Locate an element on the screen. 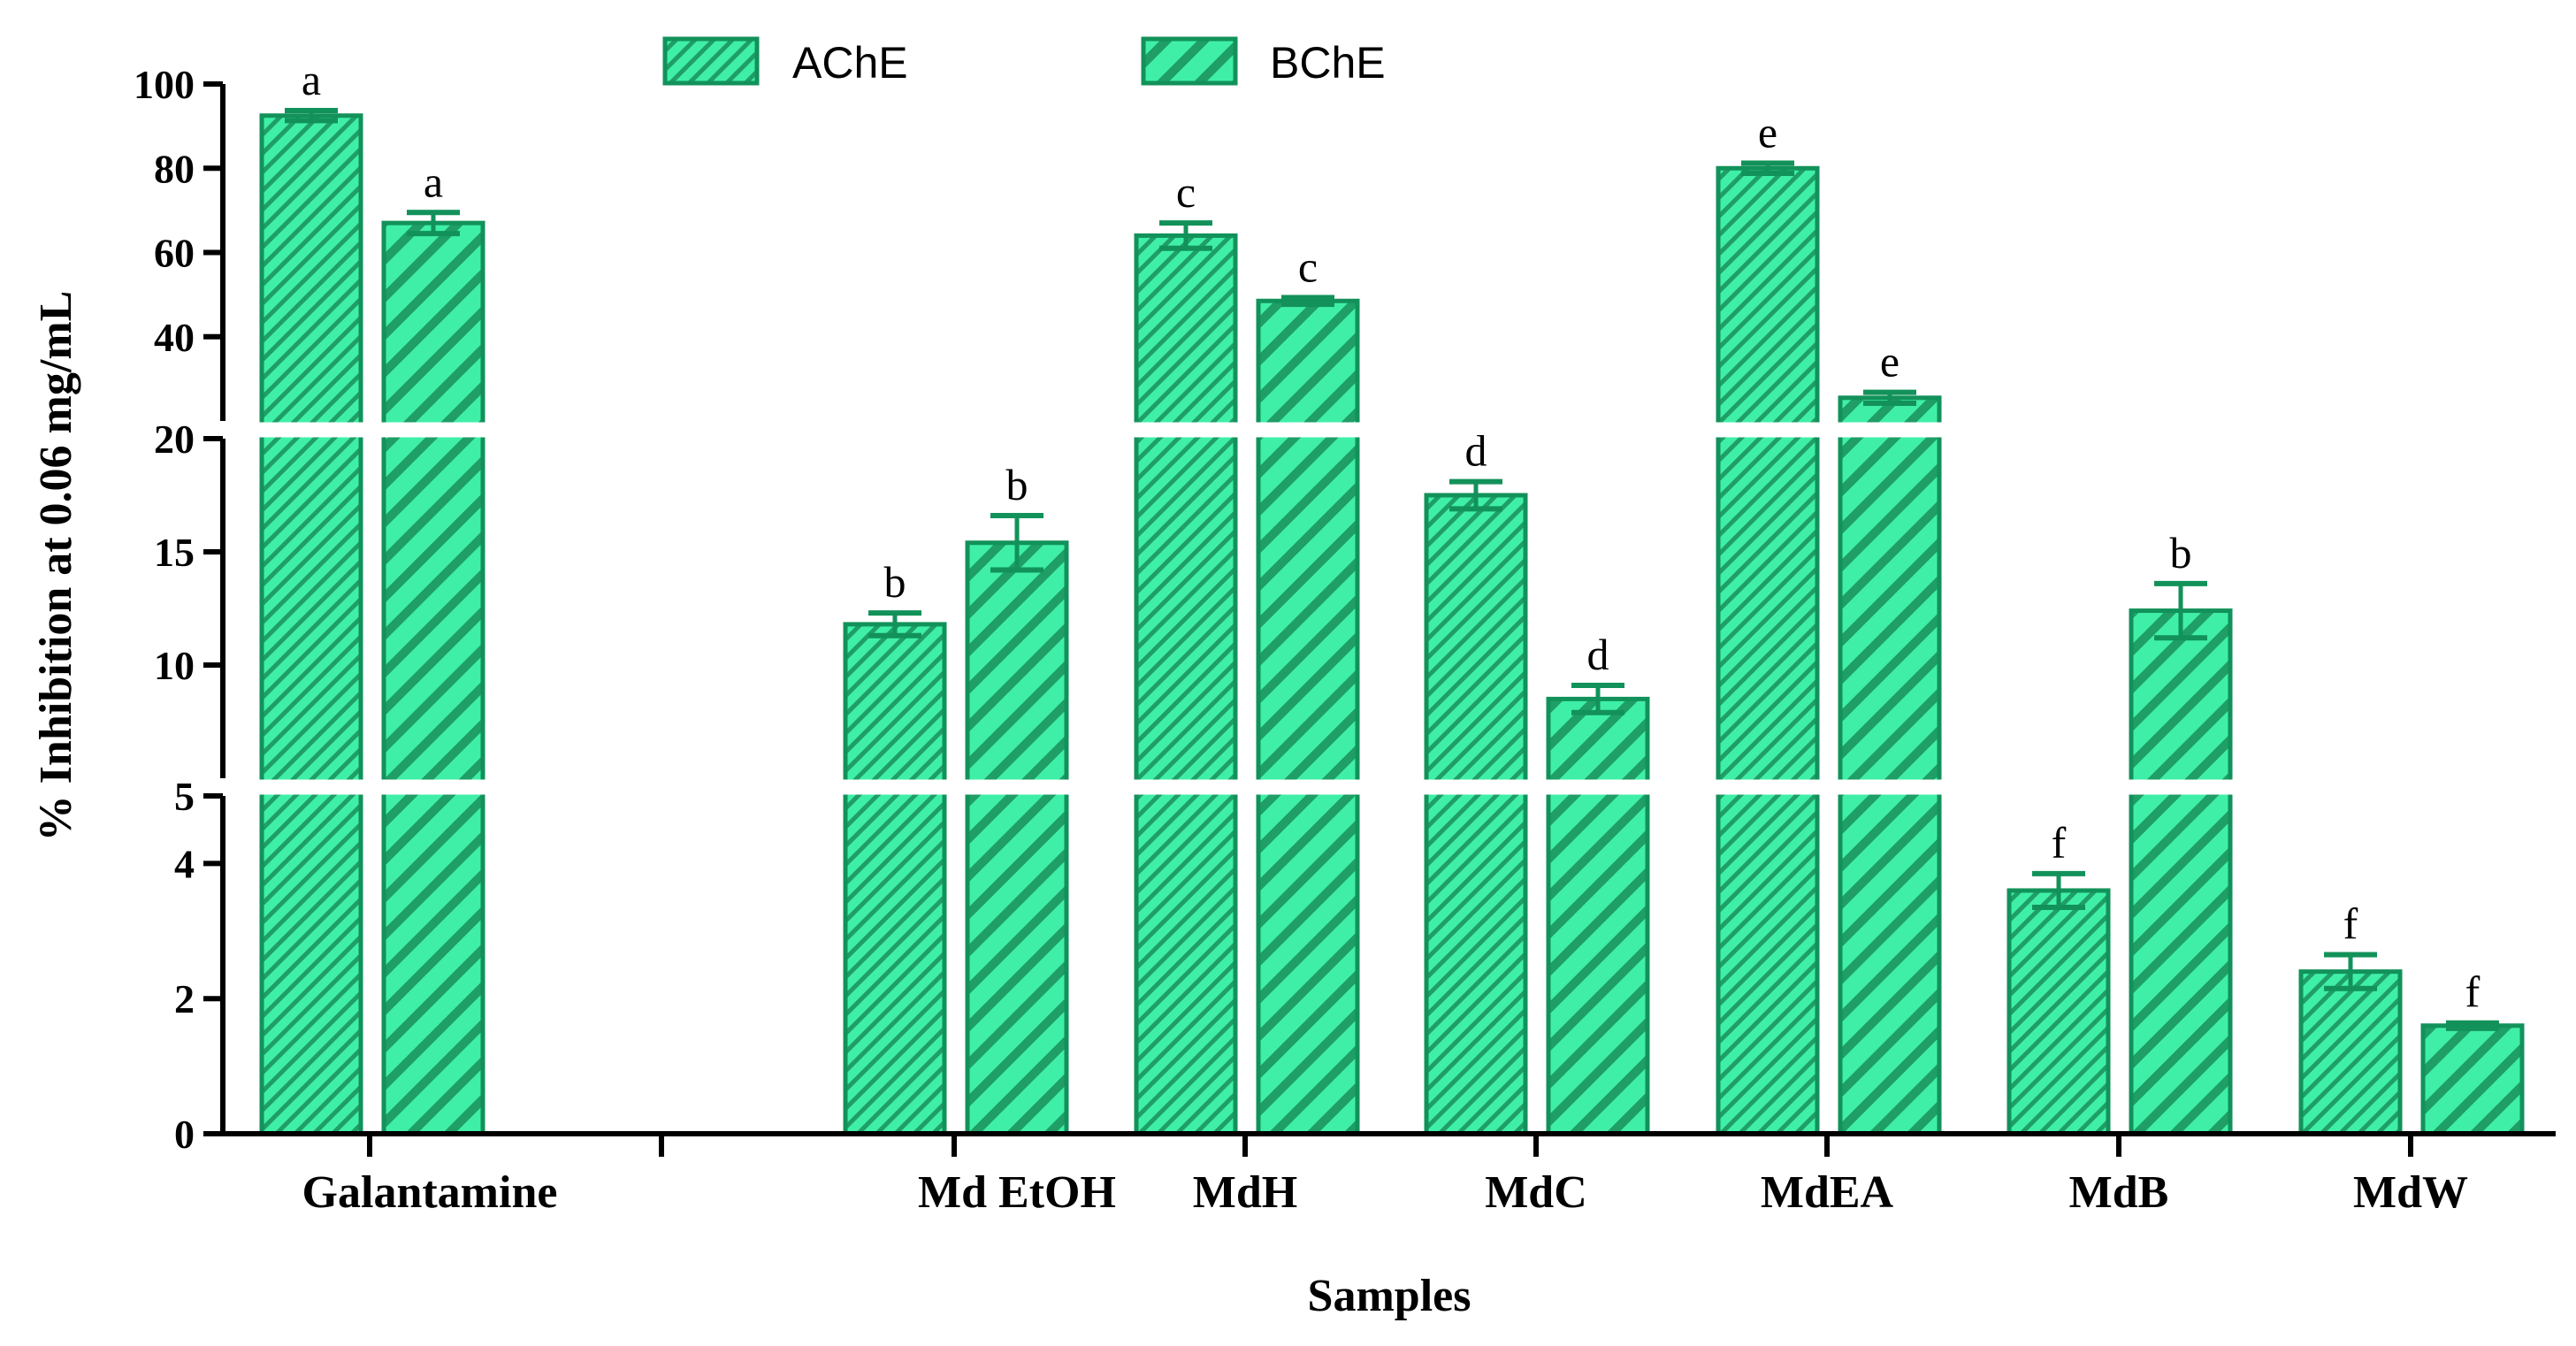 The width and height of the screenshot is (2576, 1346). error-bar-bche-md-etoh is located at coordinates (1017, 543).